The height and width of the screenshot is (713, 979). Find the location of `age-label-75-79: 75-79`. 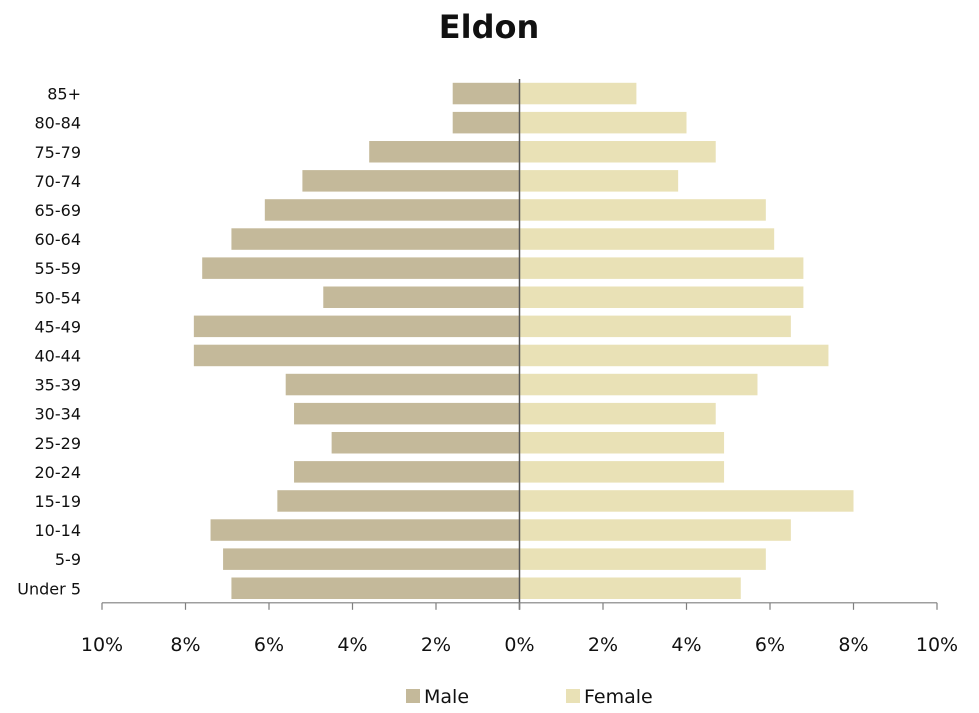

age-label-75-79: 75-79 is located at coordinates (58, 152).